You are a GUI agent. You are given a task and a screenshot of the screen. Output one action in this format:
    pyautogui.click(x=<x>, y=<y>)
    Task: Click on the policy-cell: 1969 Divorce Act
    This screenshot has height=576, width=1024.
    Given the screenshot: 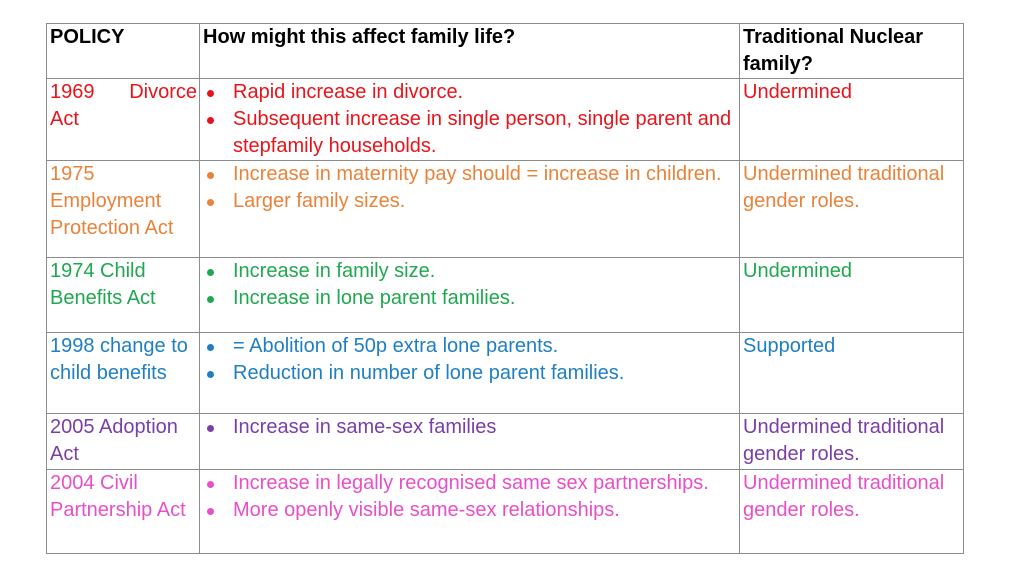 What is the action you would take?
    pyautogui.click(x=123, y=119)
    